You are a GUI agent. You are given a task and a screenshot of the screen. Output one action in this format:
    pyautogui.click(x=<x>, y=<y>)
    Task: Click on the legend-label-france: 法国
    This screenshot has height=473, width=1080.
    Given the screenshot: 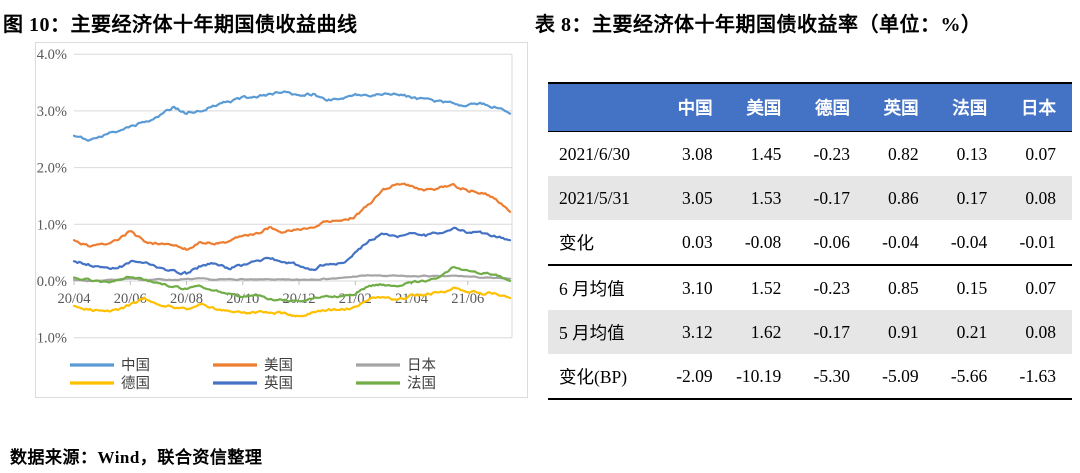 What is the action you would take?
    pyautogui.click(x=421, y=383)
    